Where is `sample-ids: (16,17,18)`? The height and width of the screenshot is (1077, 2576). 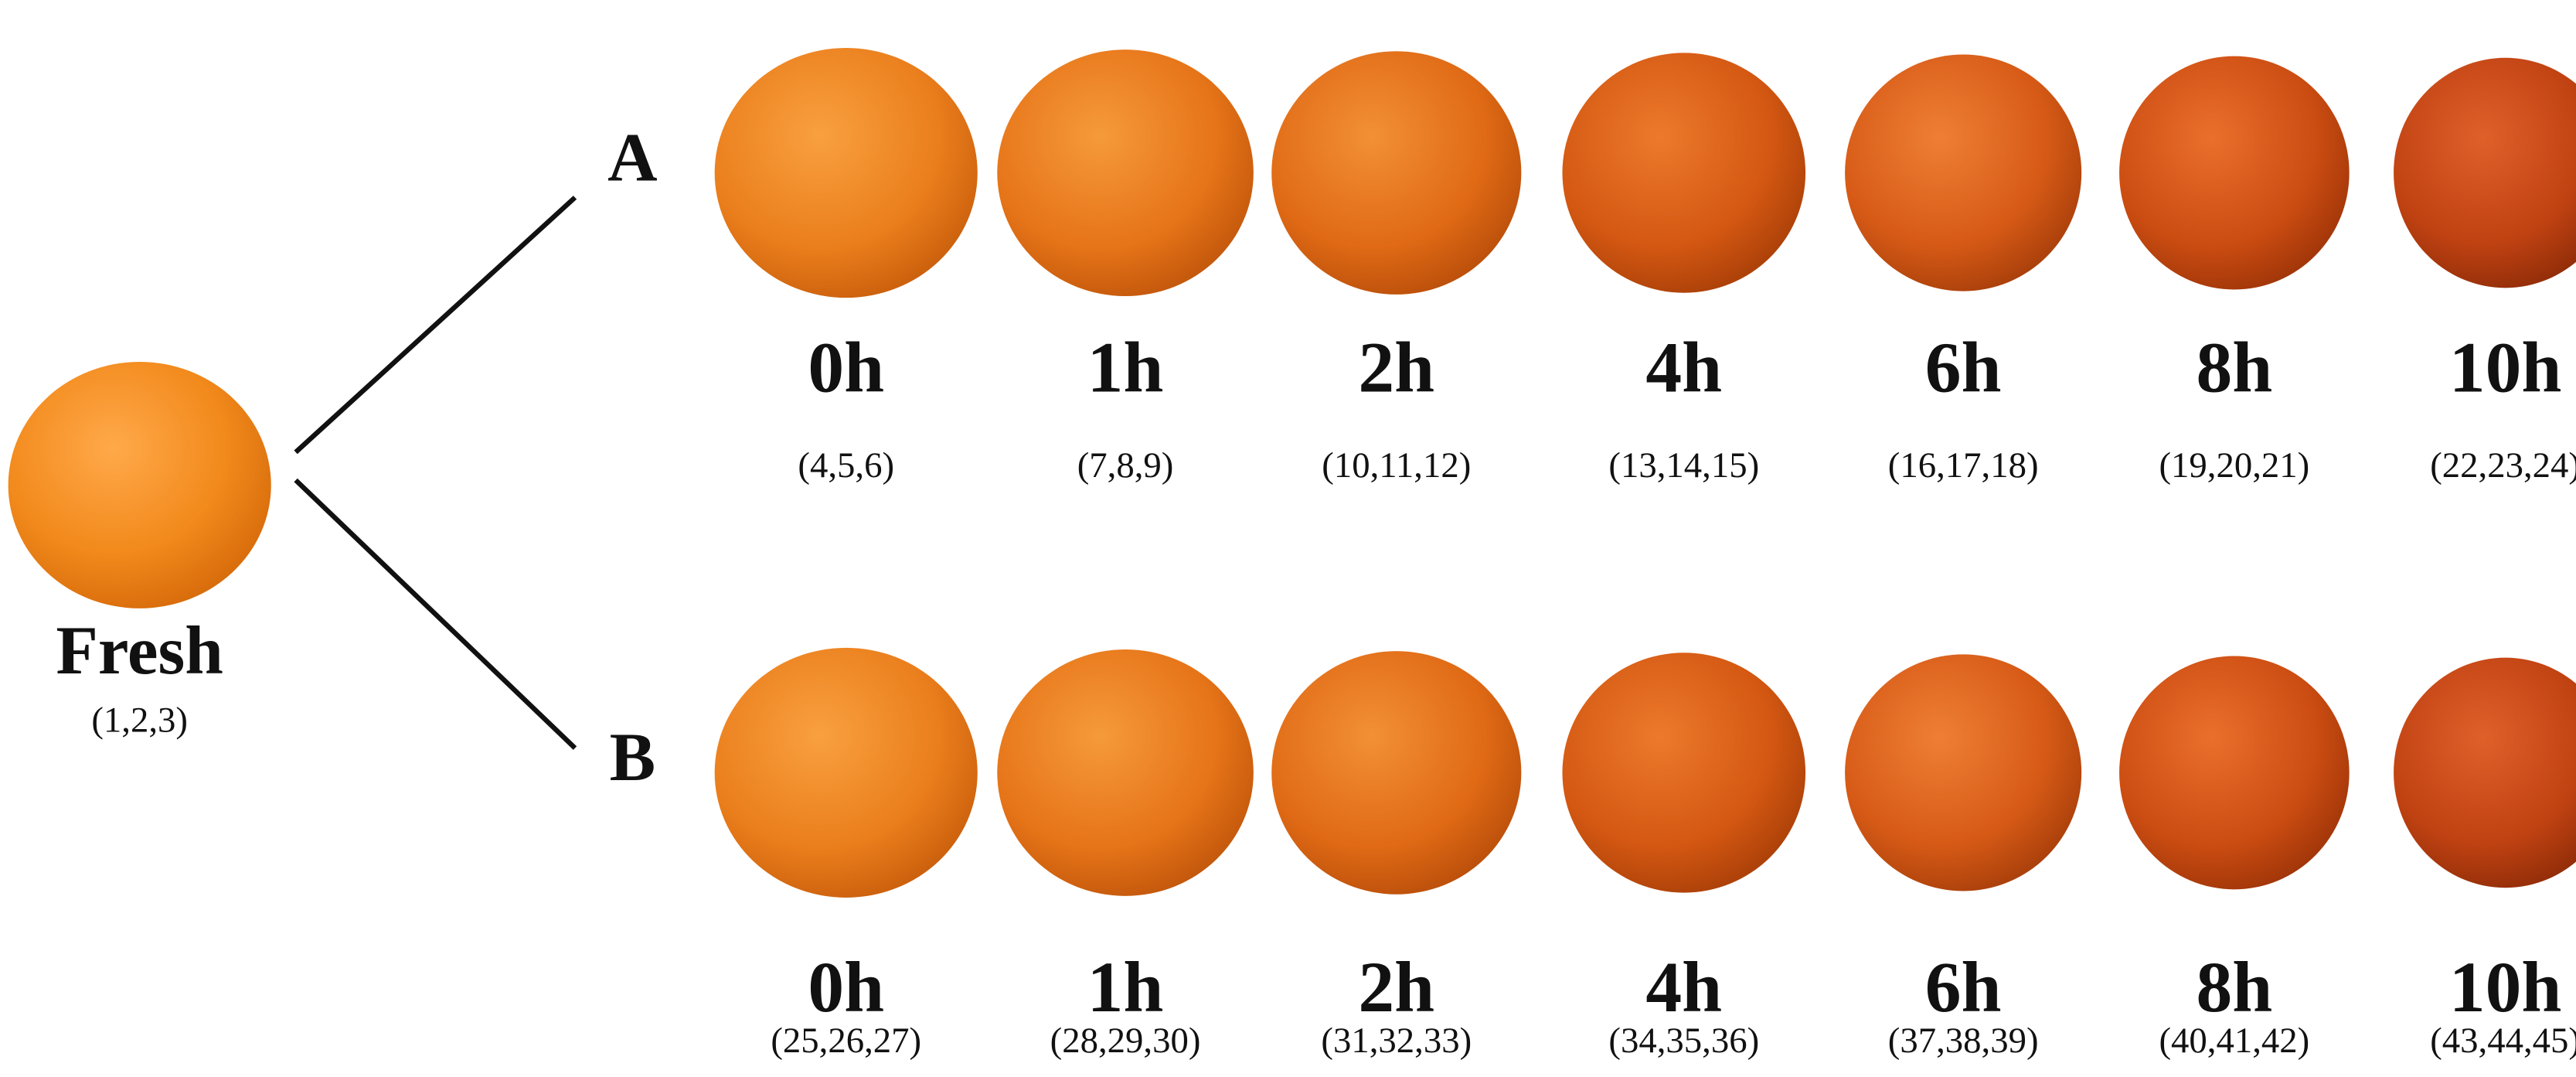
sample-ids: (16,17,18) is located at coordinates (1963, 465).